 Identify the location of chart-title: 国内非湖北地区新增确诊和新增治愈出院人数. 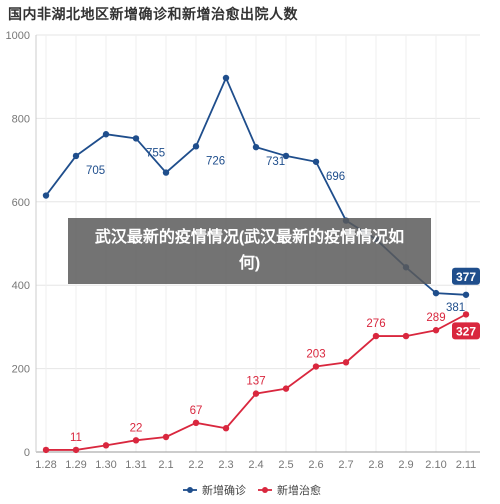
(153, 14).